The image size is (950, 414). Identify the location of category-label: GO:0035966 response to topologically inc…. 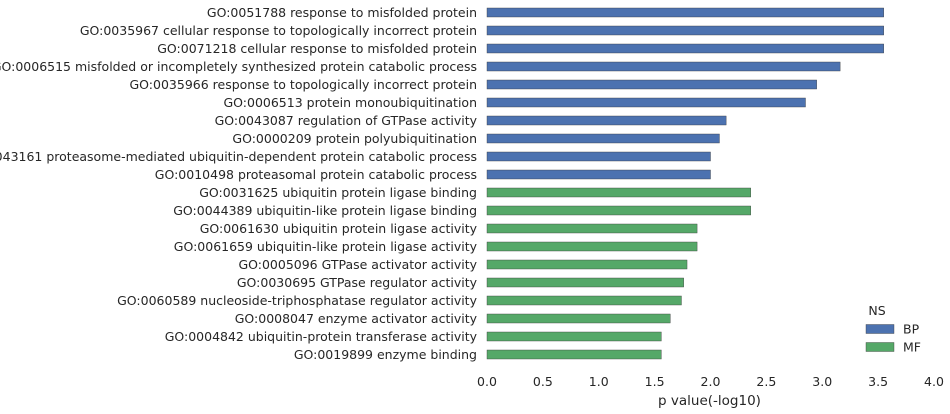
(303, 84).